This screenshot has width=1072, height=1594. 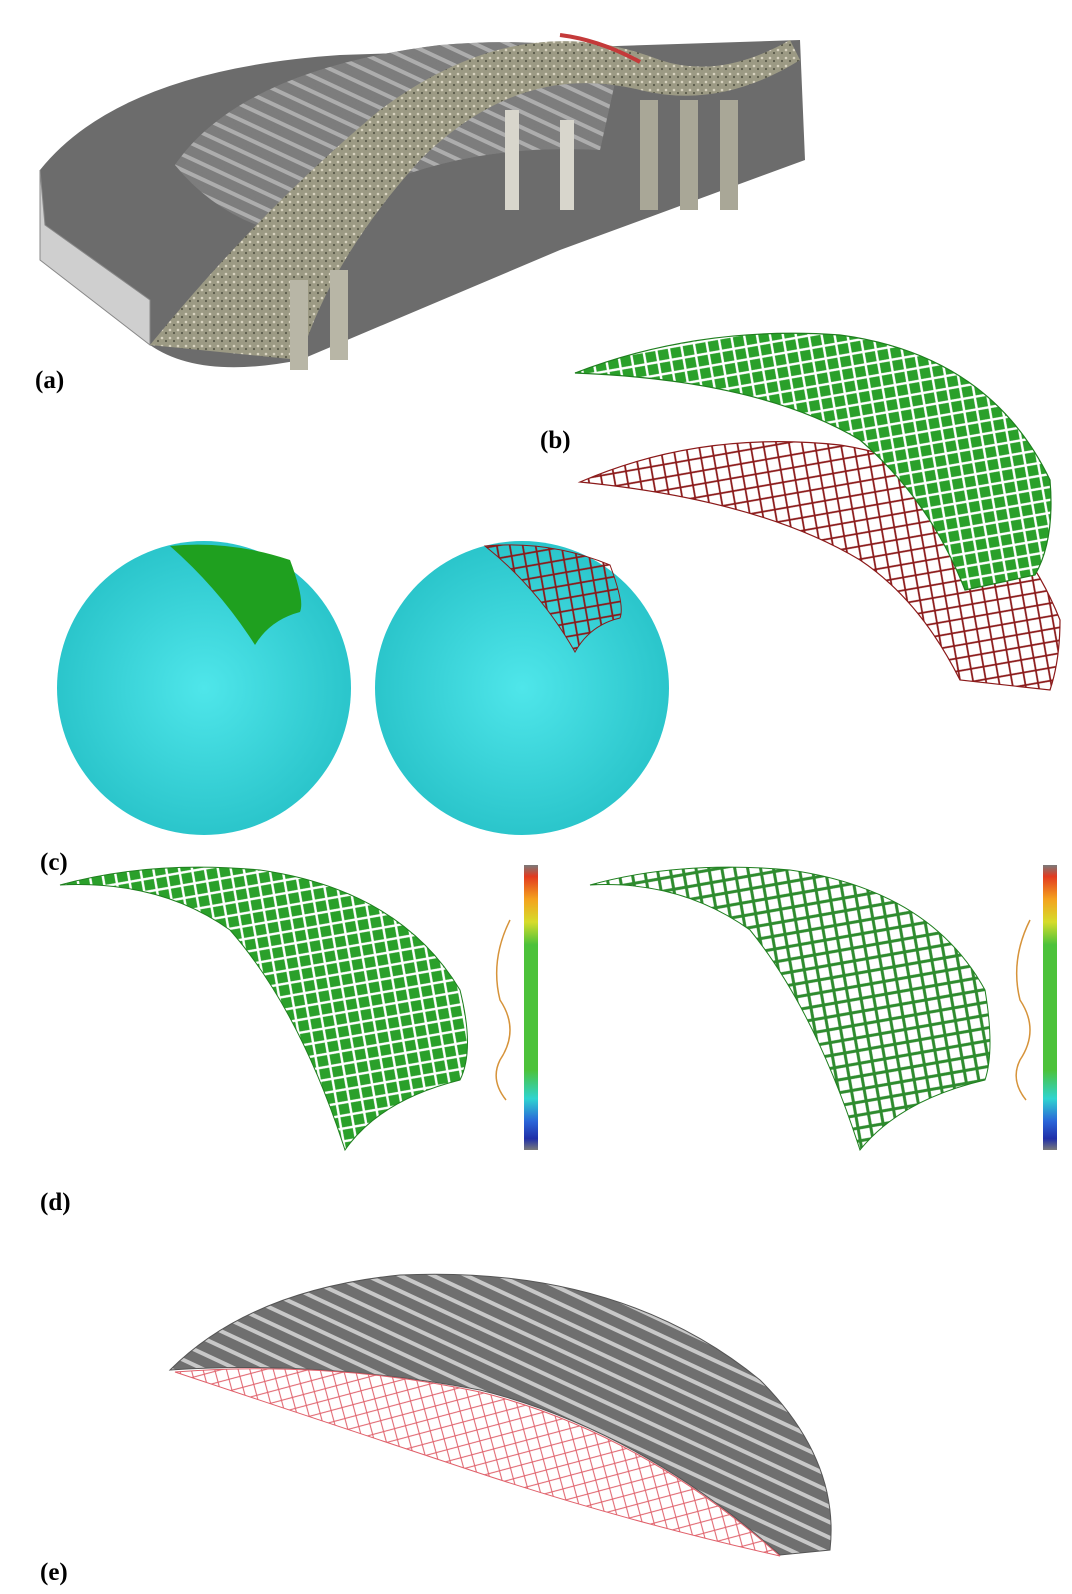 I want to click on panel-e-shell-overlay, so click(x=500, y=1415).